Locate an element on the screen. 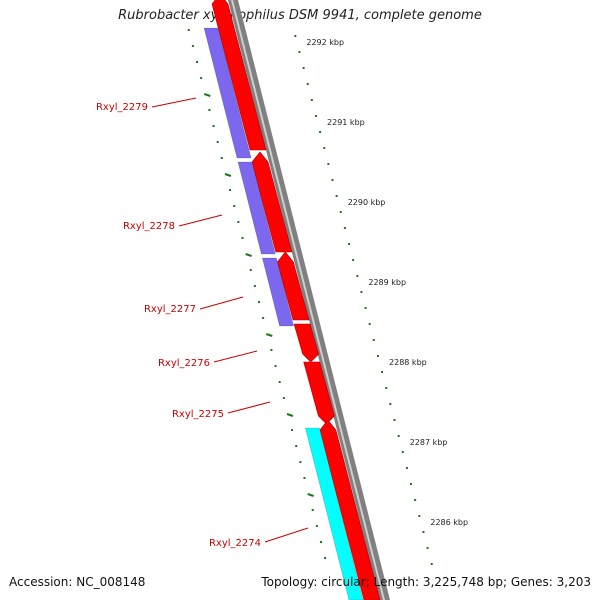 The width and height of the screenshot is (600, 600). topology-label: Topology: is located at coordinates (289, 582).